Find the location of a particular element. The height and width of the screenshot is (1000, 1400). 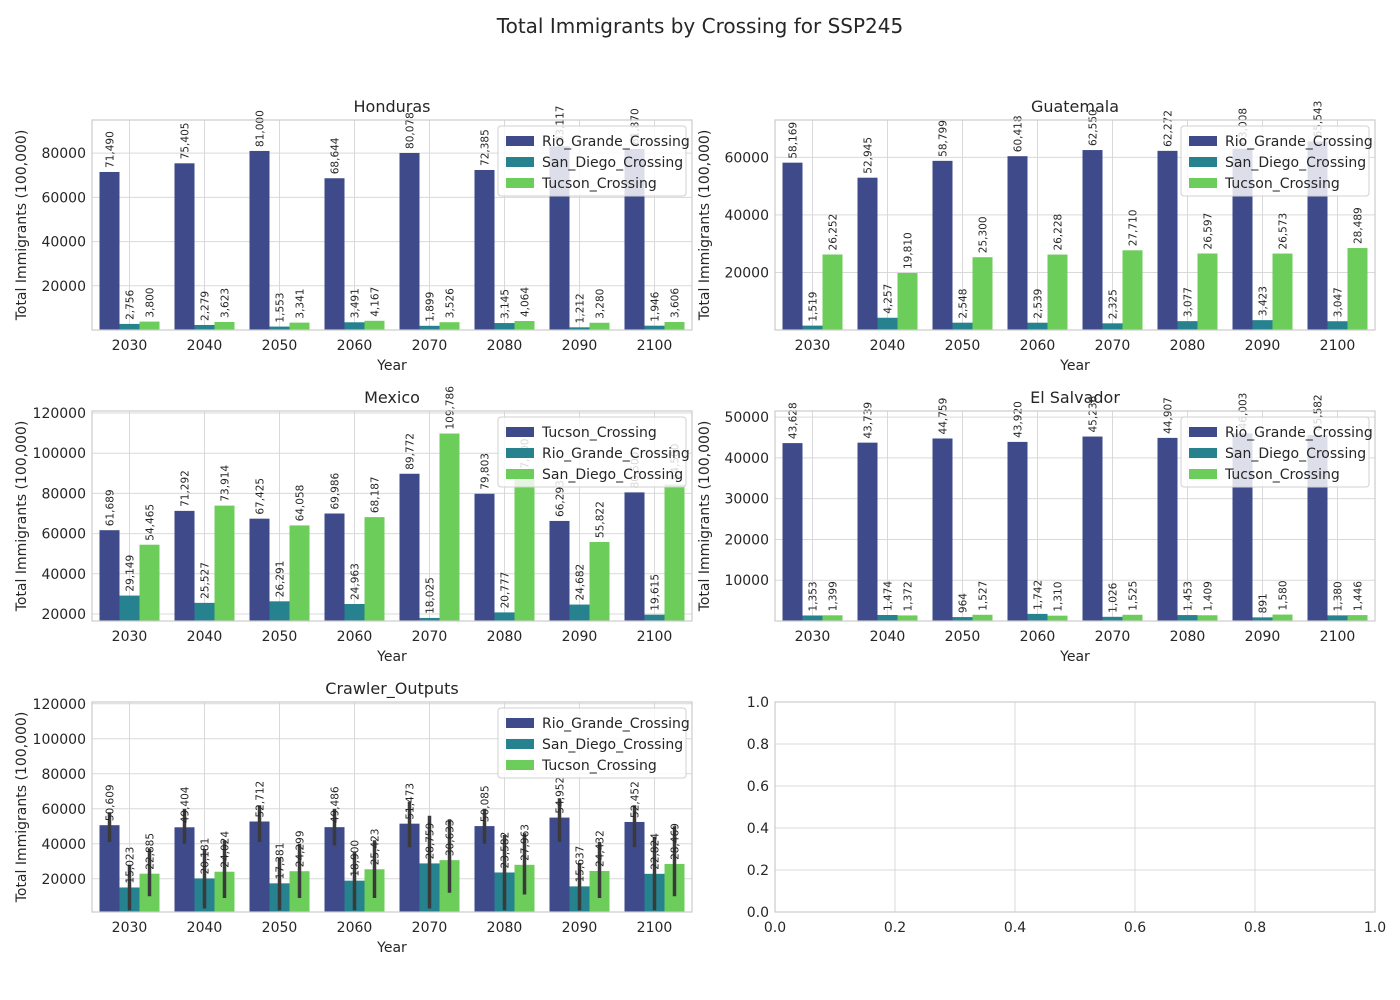

data-label: 68,644 is located at coordinates (336, 155).